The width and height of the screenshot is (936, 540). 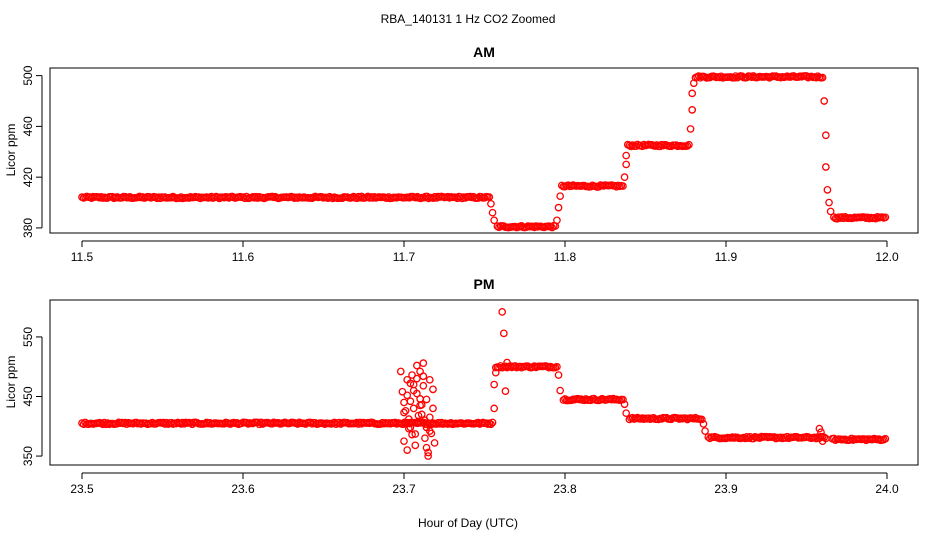 What do you see at coordinates (28, 126) in the screenshot?
I see `am-y-tick-label: 460` at bounding box center [28, 126].